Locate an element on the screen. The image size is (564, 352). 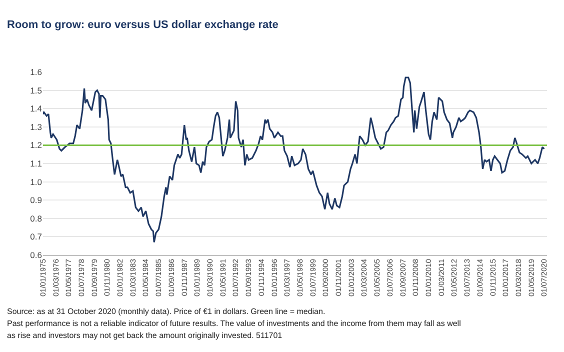
y-tick-label: 0.6 is located at coordinates (36, 255).